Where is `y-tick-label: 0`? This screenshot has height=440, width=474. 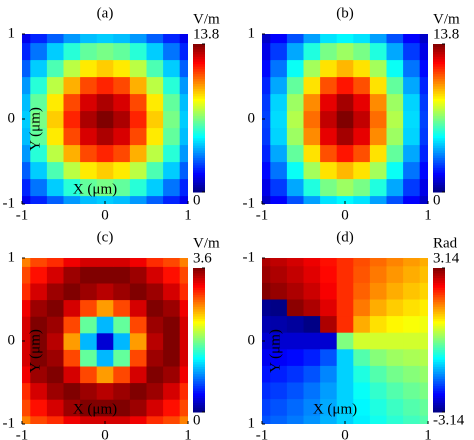
y-tick-label: 0 is located at coordinates (12, 118).